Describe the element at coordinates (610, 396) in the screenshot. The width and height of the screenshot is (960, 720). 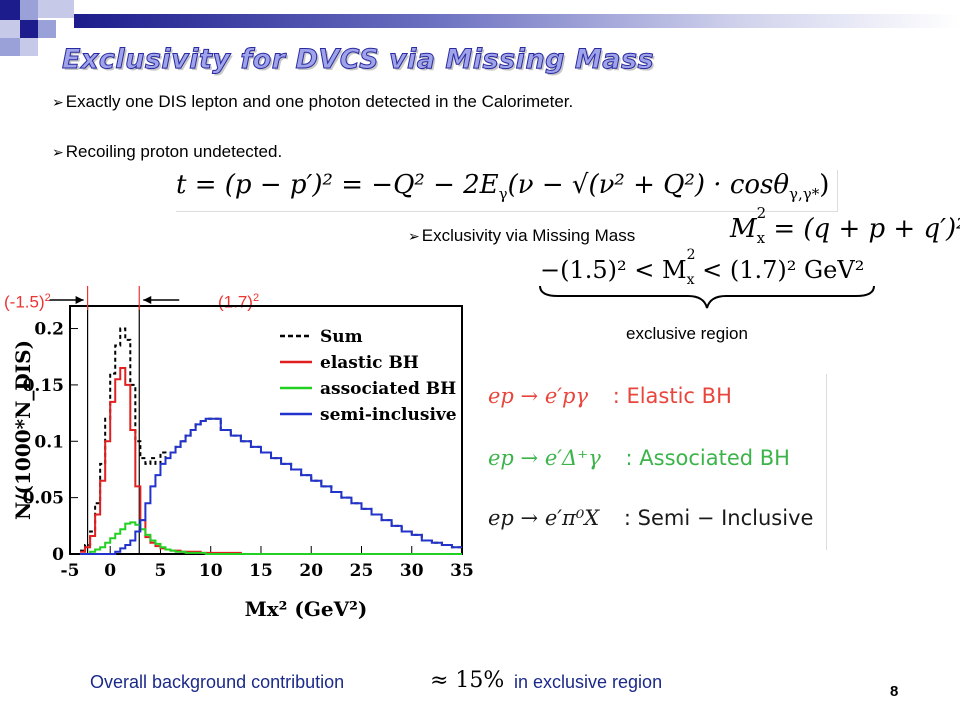
I see `reaction-elastic: ep → e′pγ : Elastic BH` at that location.